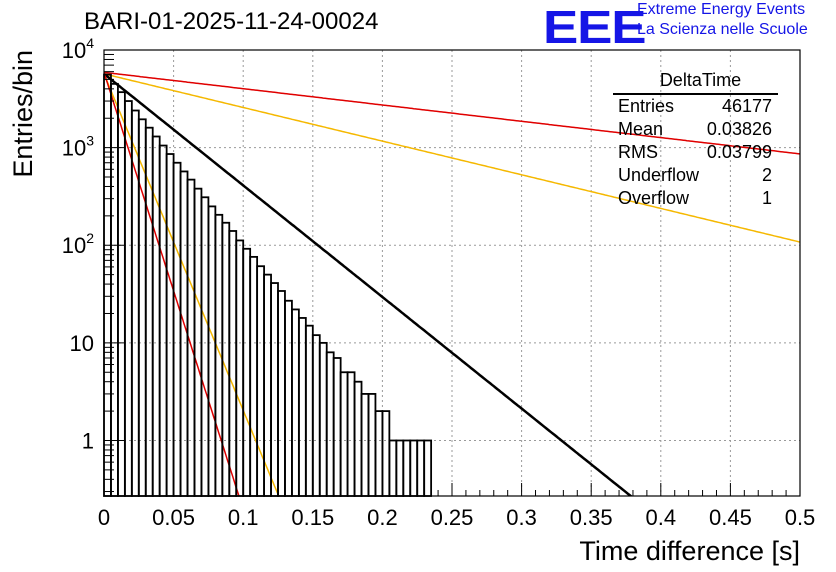 This screenshot has width=836, height=572. Describe the element at coordinates (659, 175) in the screenshot. I see `stats-label: Underflow` at that location.